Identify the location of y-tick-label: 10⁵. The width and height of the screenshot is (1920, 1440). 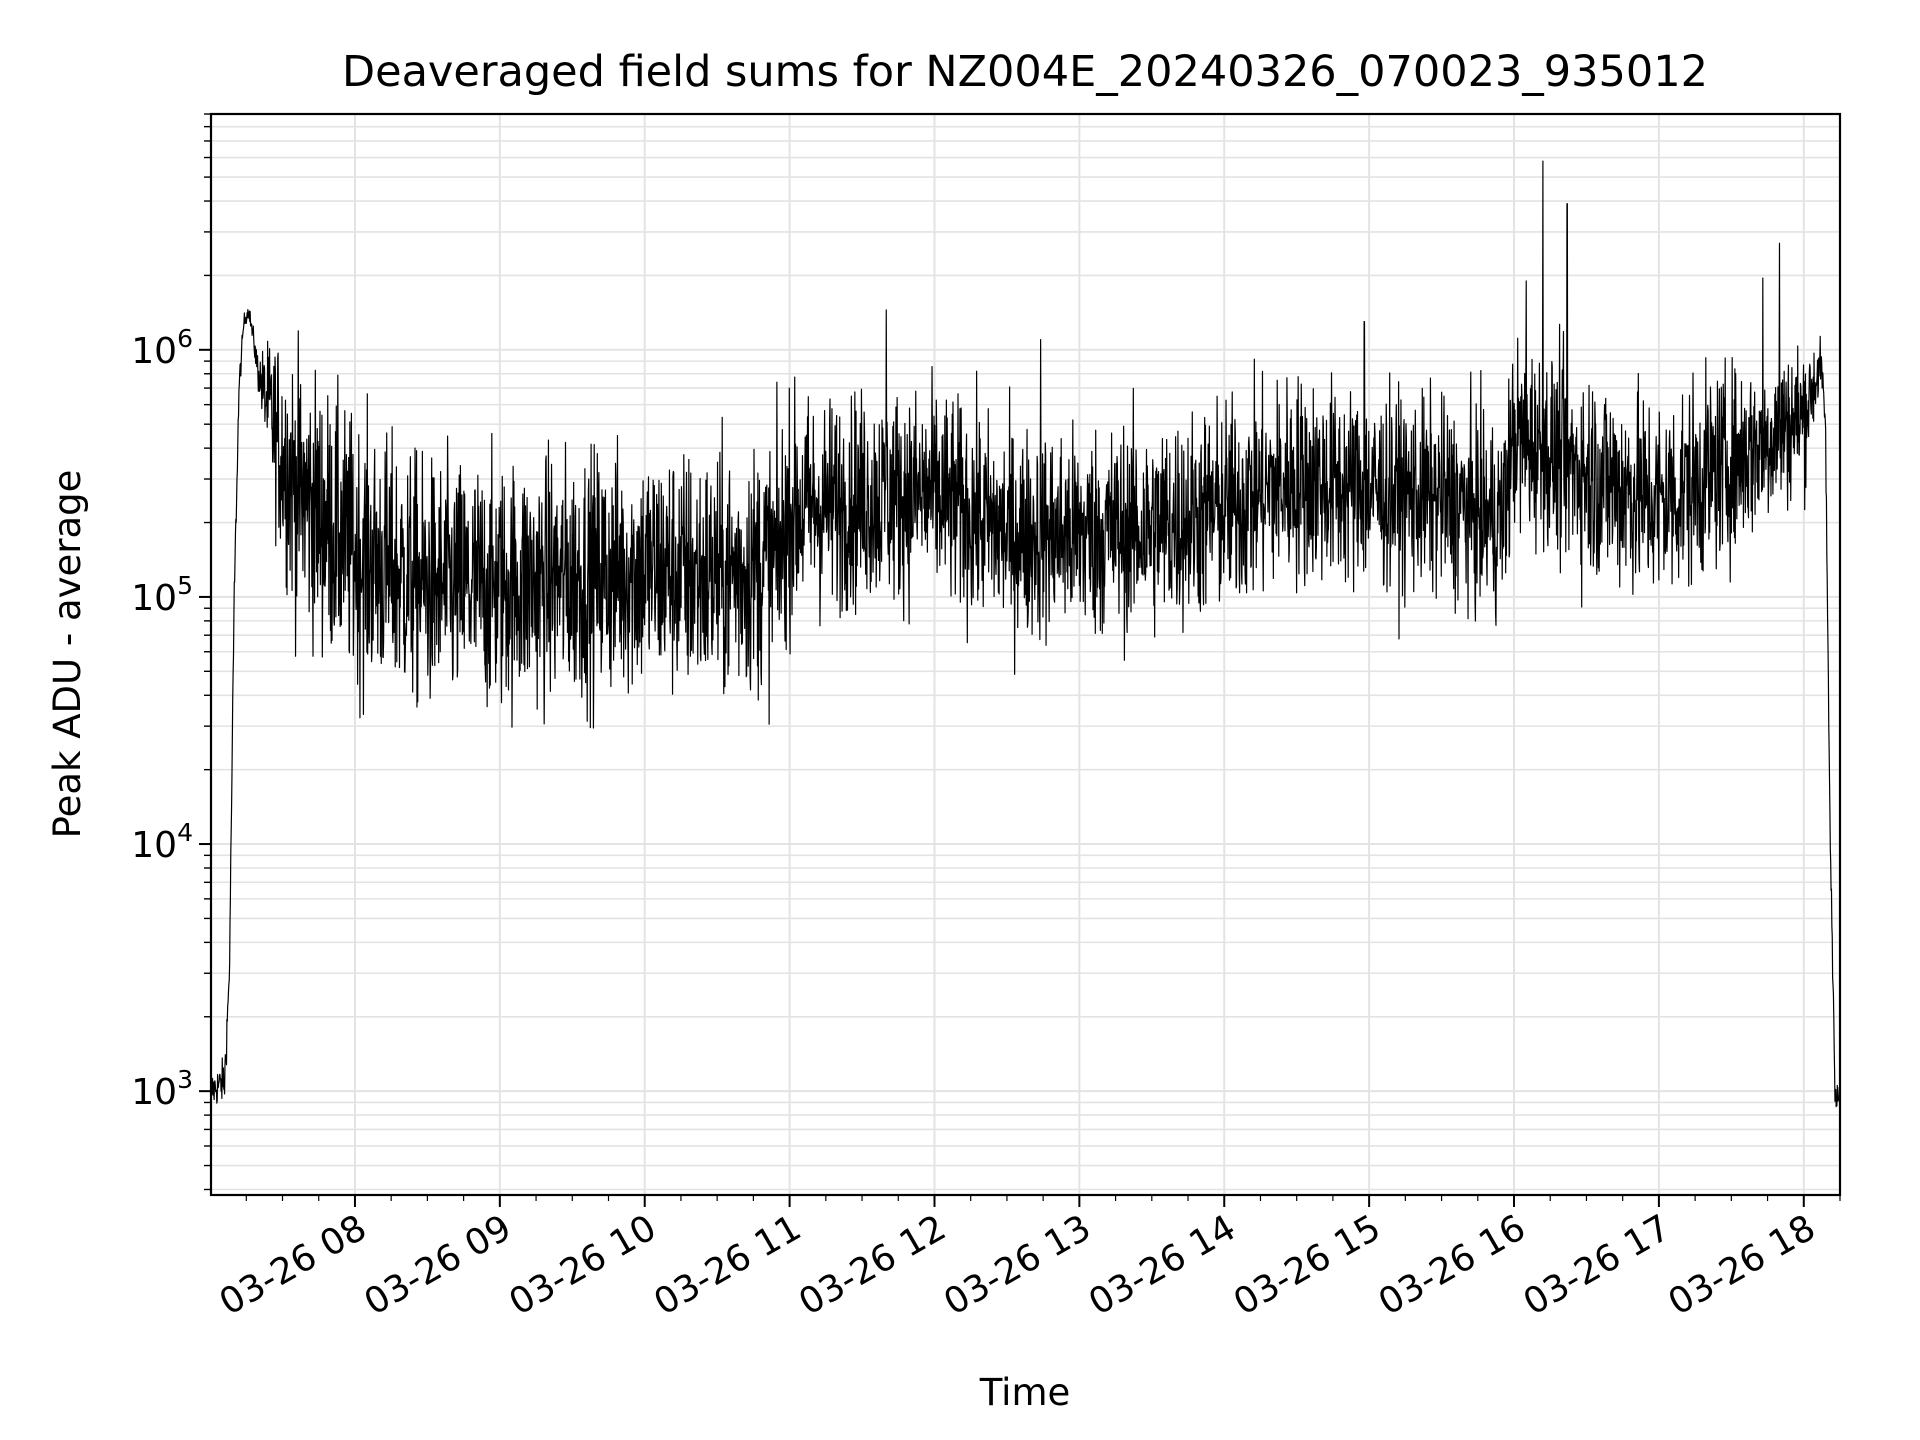
(162, 595).